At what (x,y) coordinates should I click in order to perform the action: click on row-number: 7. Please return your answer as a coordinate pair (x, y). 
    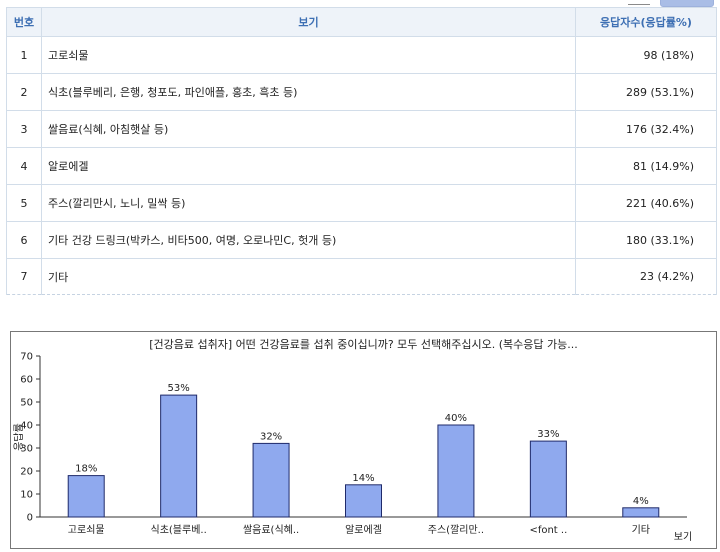
    Looking at the image, I should click on (24, 276).